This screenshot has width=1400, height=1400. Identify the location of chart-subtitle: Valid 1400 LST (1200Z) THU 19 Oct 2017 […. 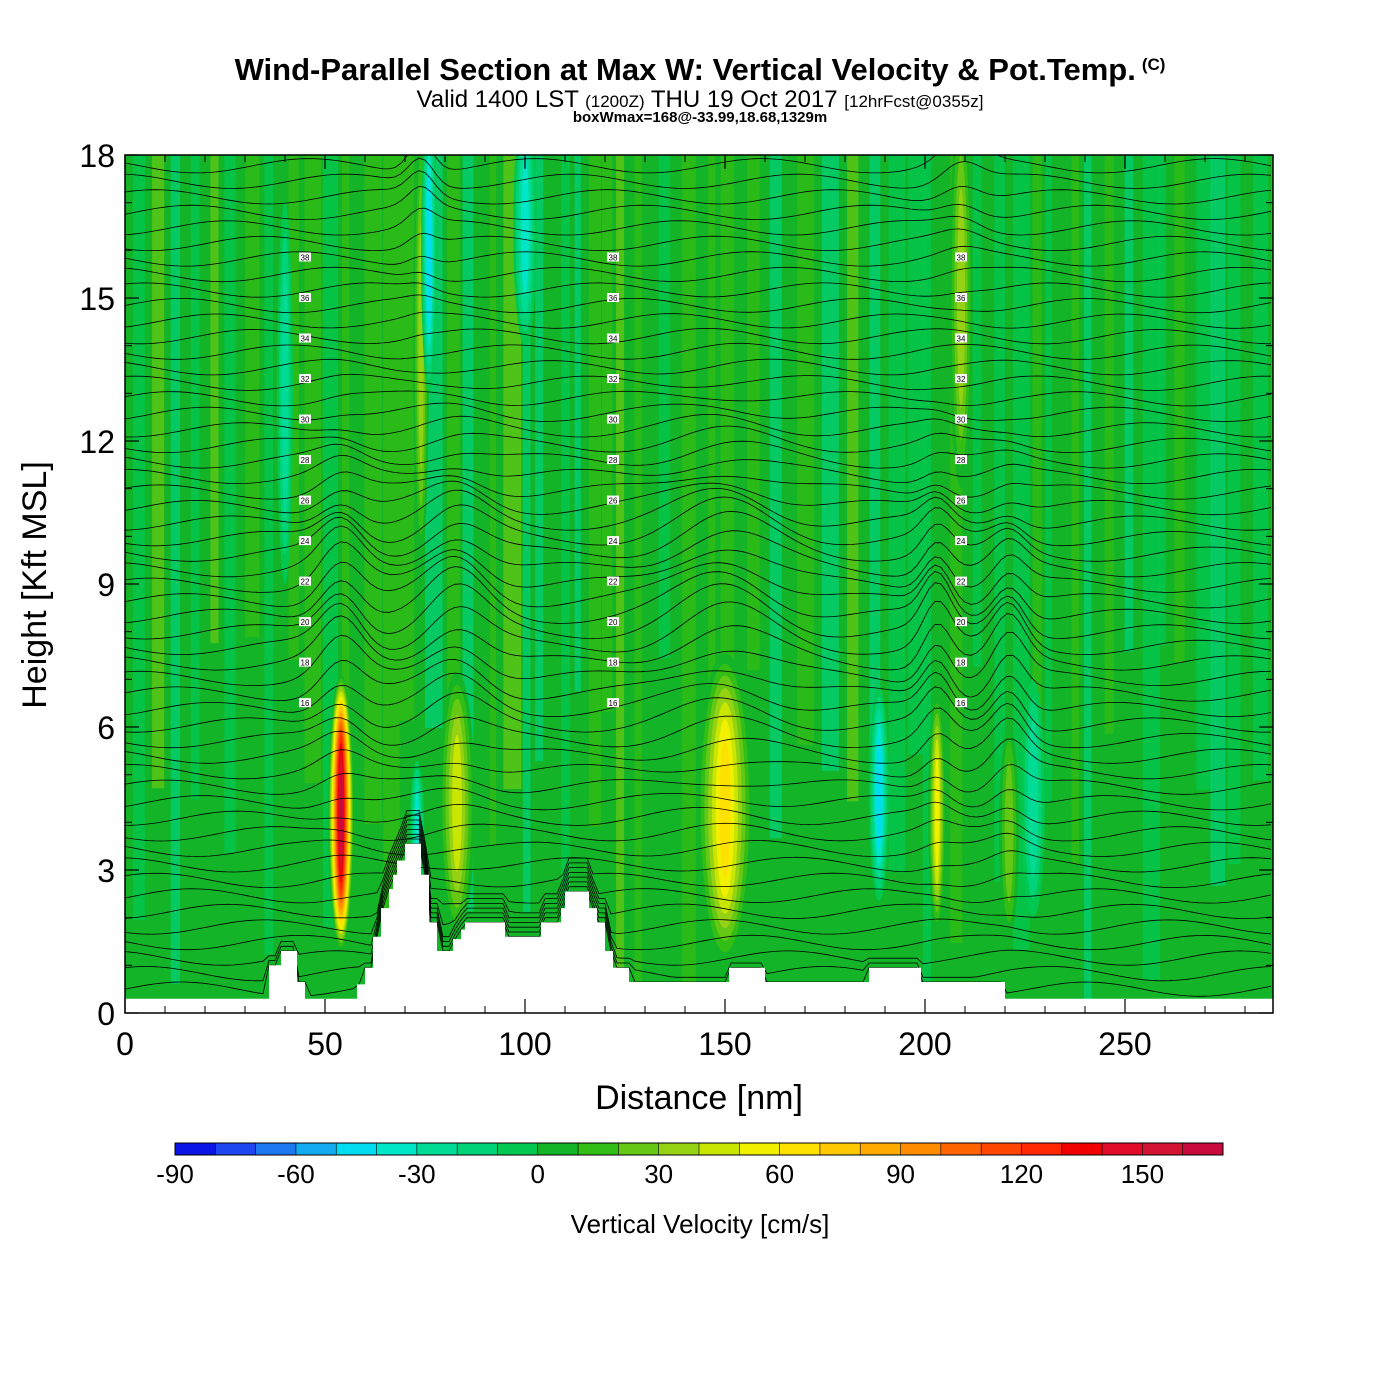
(700, 99).